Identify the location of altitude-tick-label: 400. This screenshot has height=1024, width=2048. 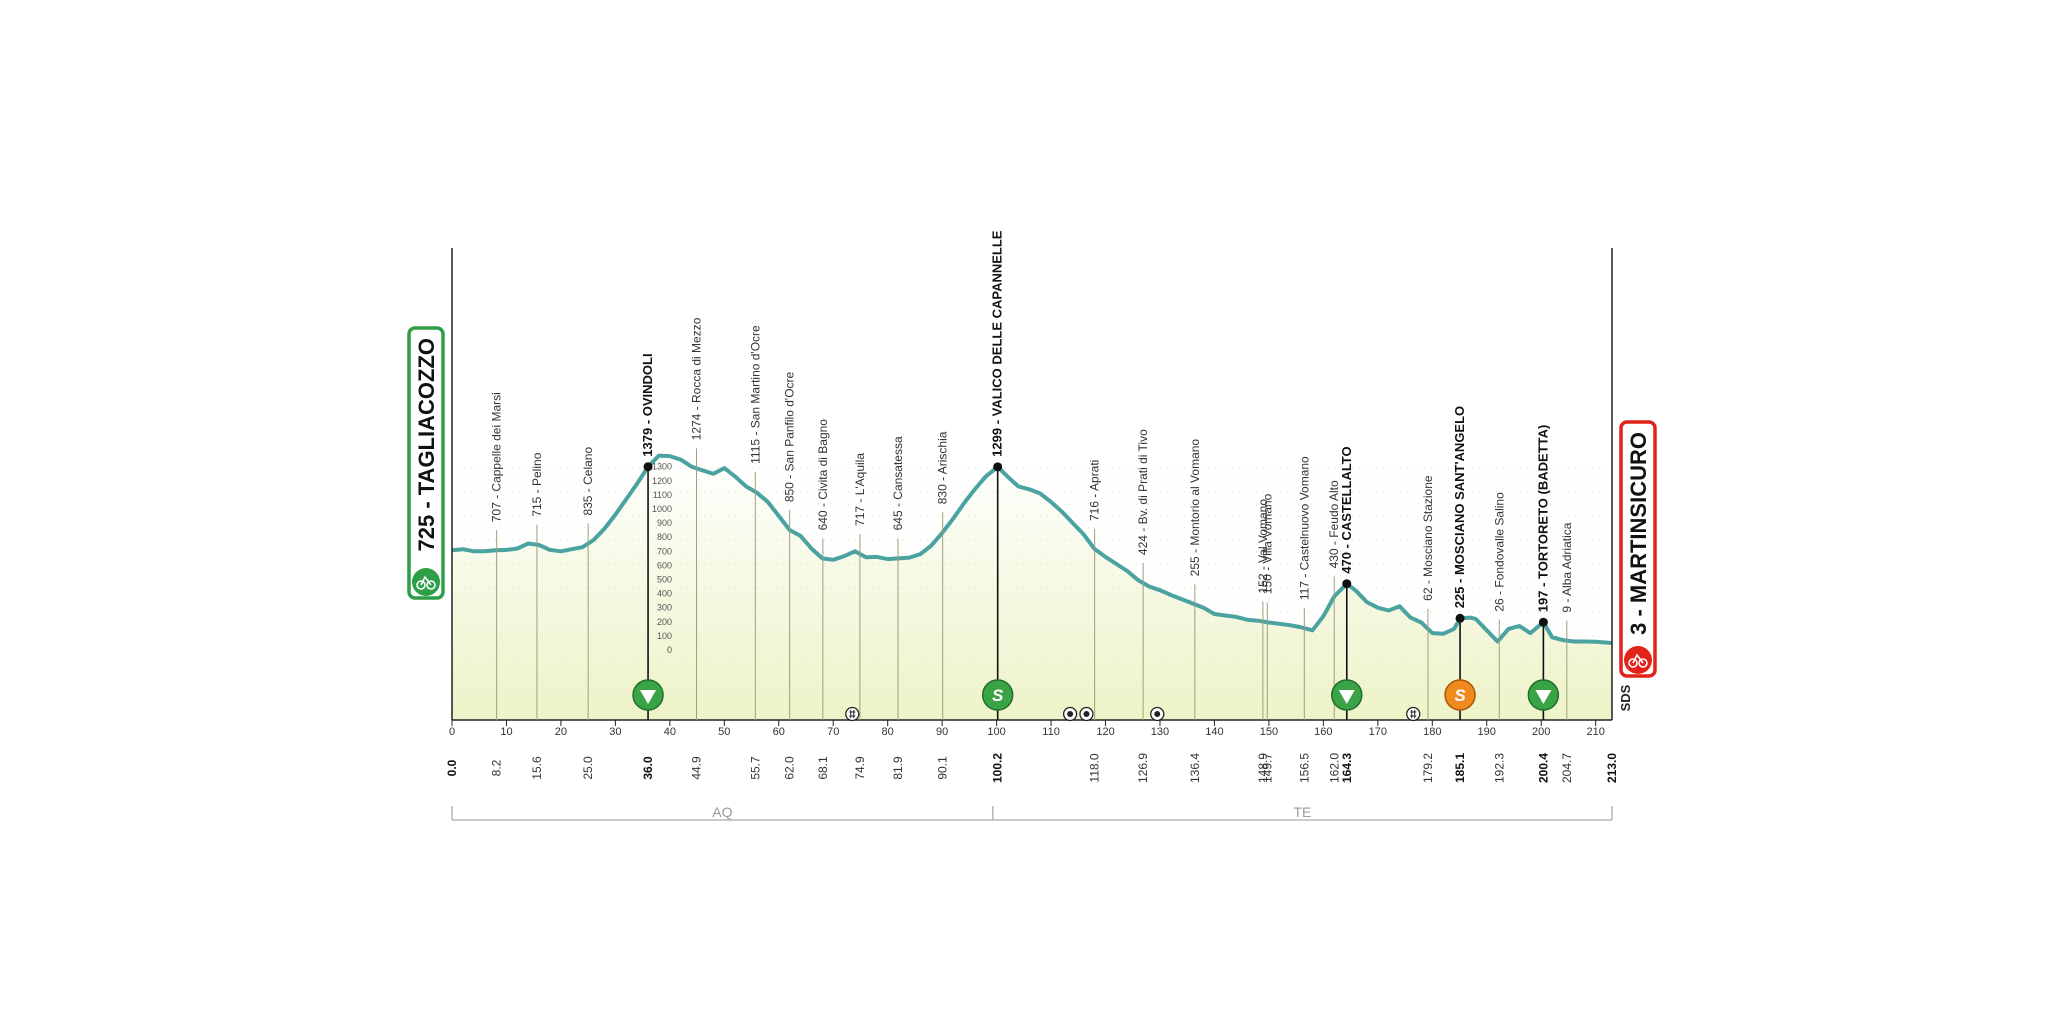
(664, 594).